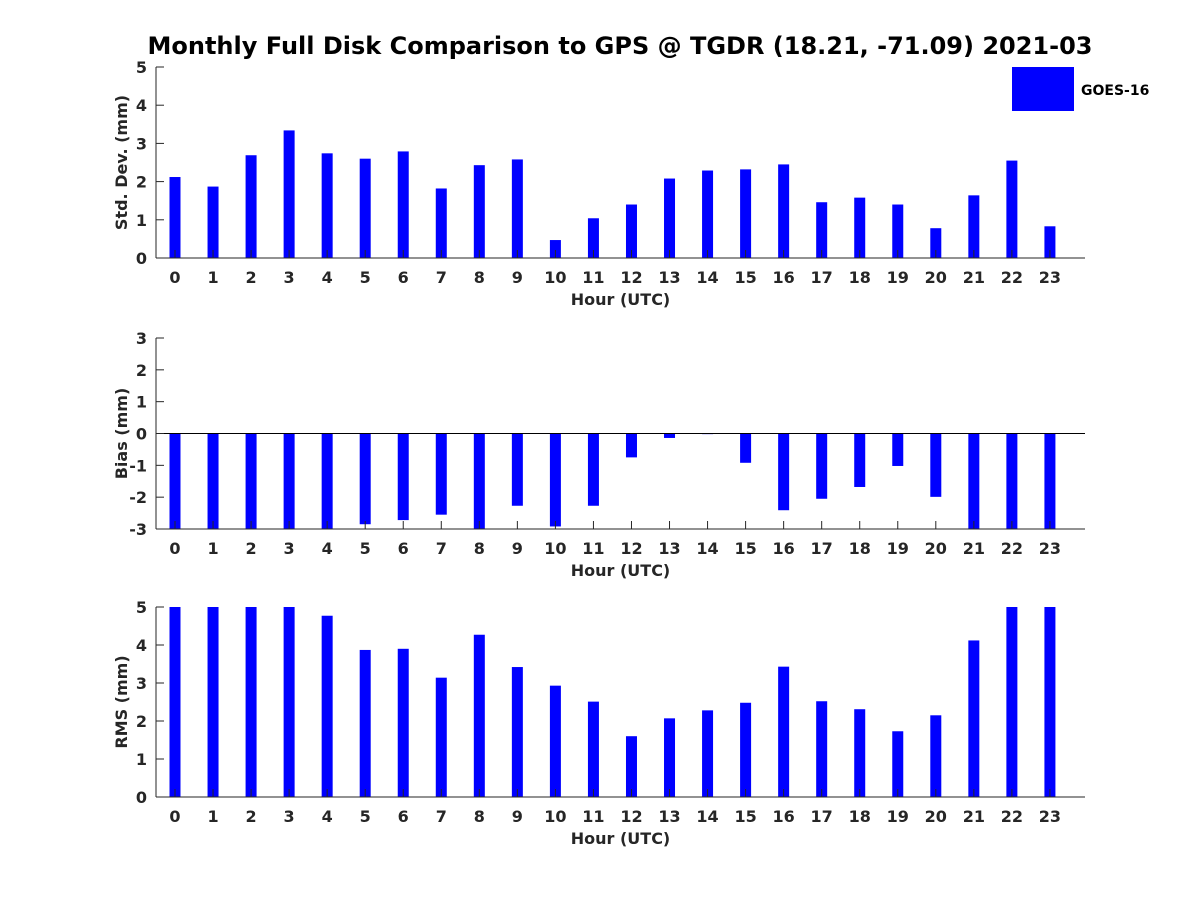 Image resolution: width=1200 pixels, height=900 pixels. What do you see at coordinates (141, 434) in the screenshot?
I see `y-tick-label: 0` at bounding box center [141, 434].